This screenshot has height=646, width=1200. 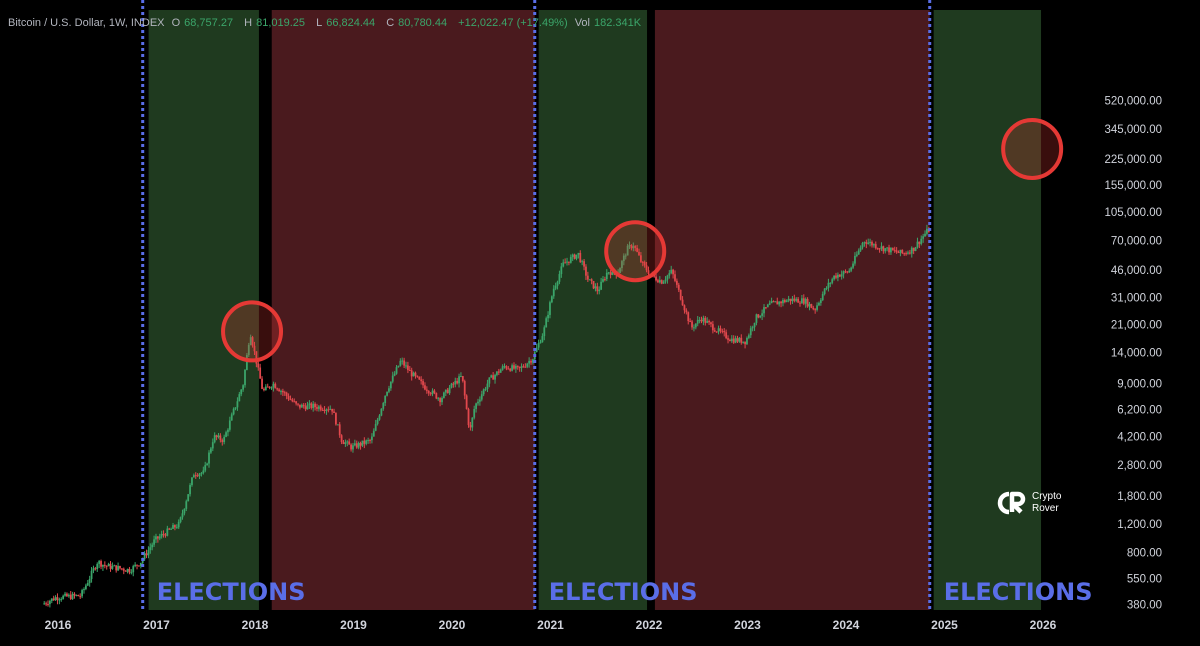 What do you see at coordinates (1136, 271) in the screenshot?
I see `price-tick-label: 46,000.00` at bounding box center [1136, 271].